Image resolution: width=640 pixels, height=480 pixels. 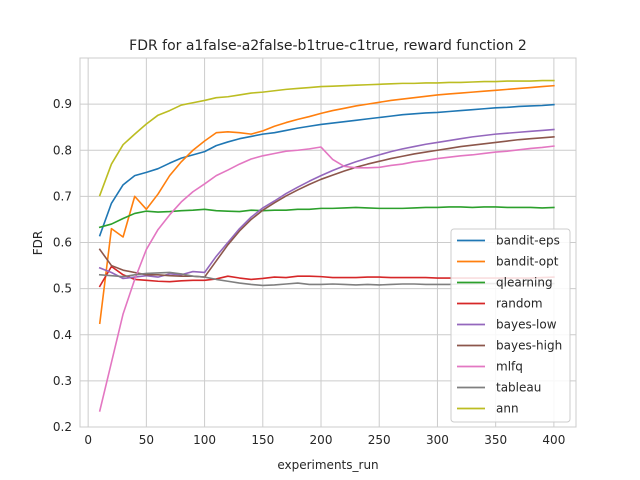 What do you see at coordinates (528, 241) in the screenshot?
I see `legend-label: bandit-eps` at bounding box center [528, 241].